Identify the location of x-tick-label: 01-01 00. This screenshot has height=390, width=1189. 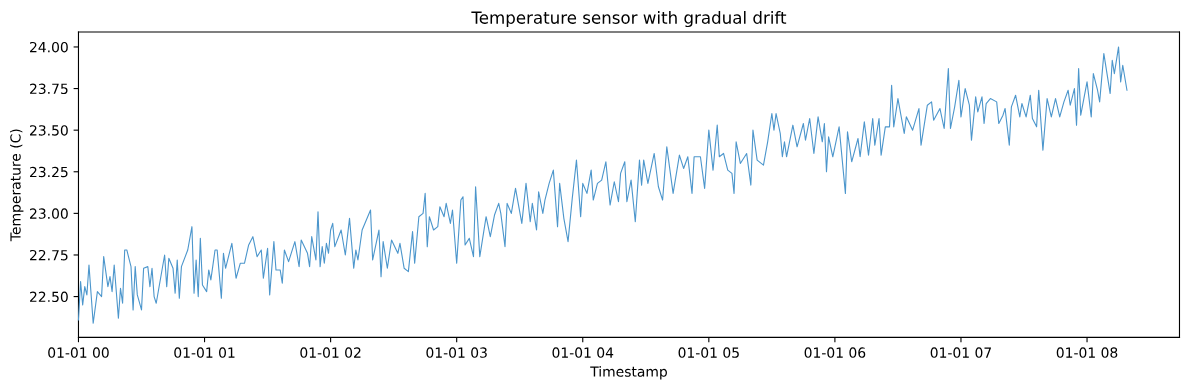
(78, 352).